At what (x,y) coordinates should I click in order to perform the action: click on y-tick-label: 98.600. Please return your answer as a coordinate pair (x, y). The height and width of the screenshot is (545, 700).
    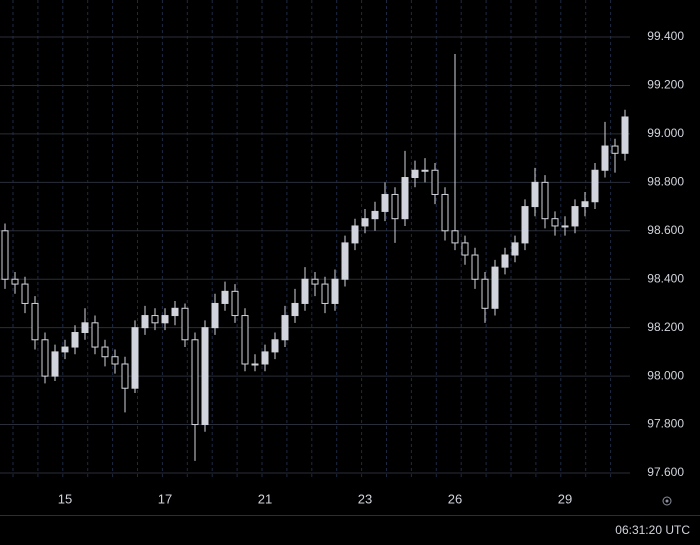
    Looking at the image, I should click on (665, 230).